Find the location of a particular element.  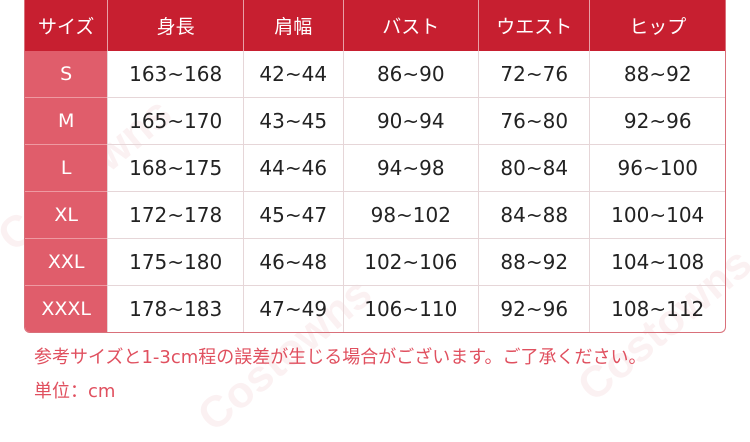

table-cell: 165~170 is located at coordinates (175, 120).